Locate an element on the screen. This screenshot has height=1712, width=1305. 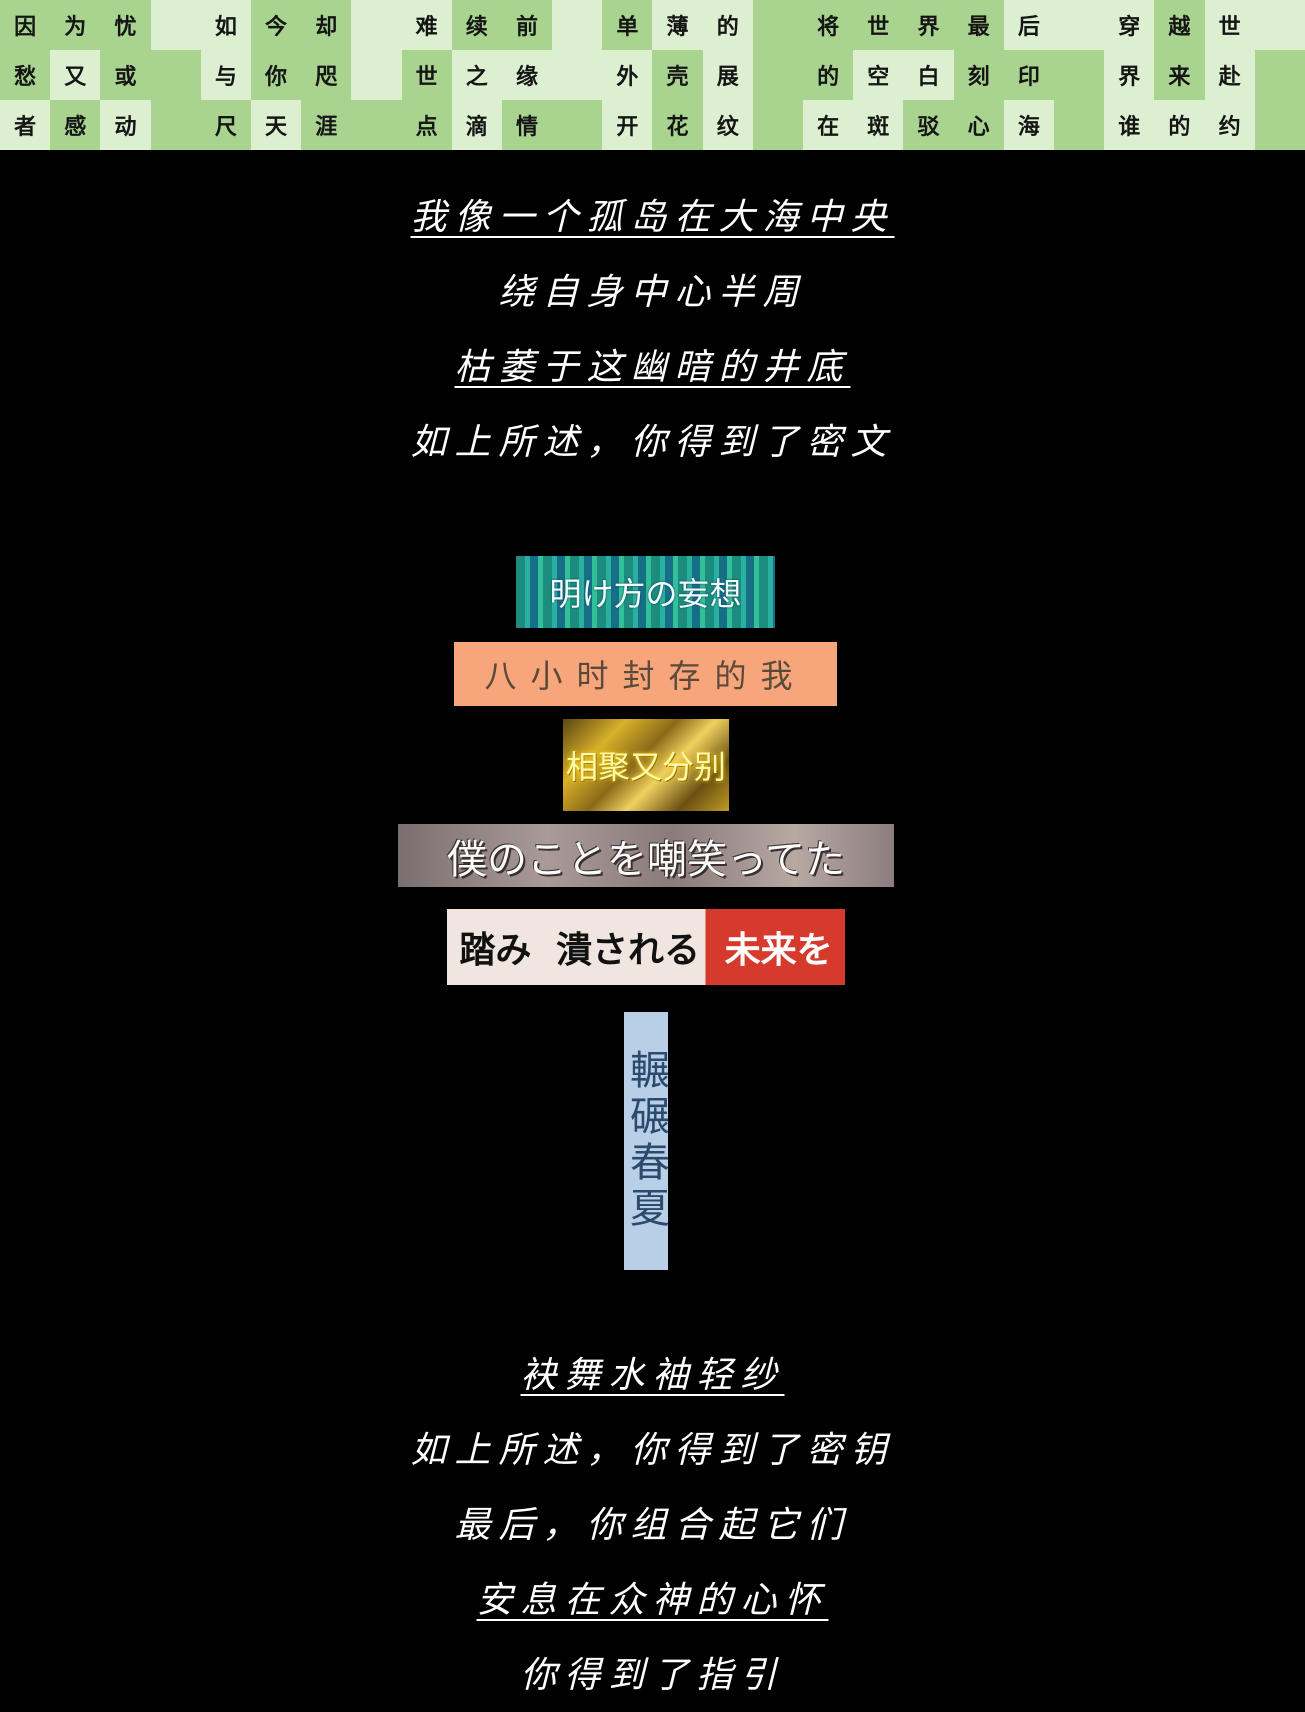
grid-cell: 为 is located at coordinates (75, 25).